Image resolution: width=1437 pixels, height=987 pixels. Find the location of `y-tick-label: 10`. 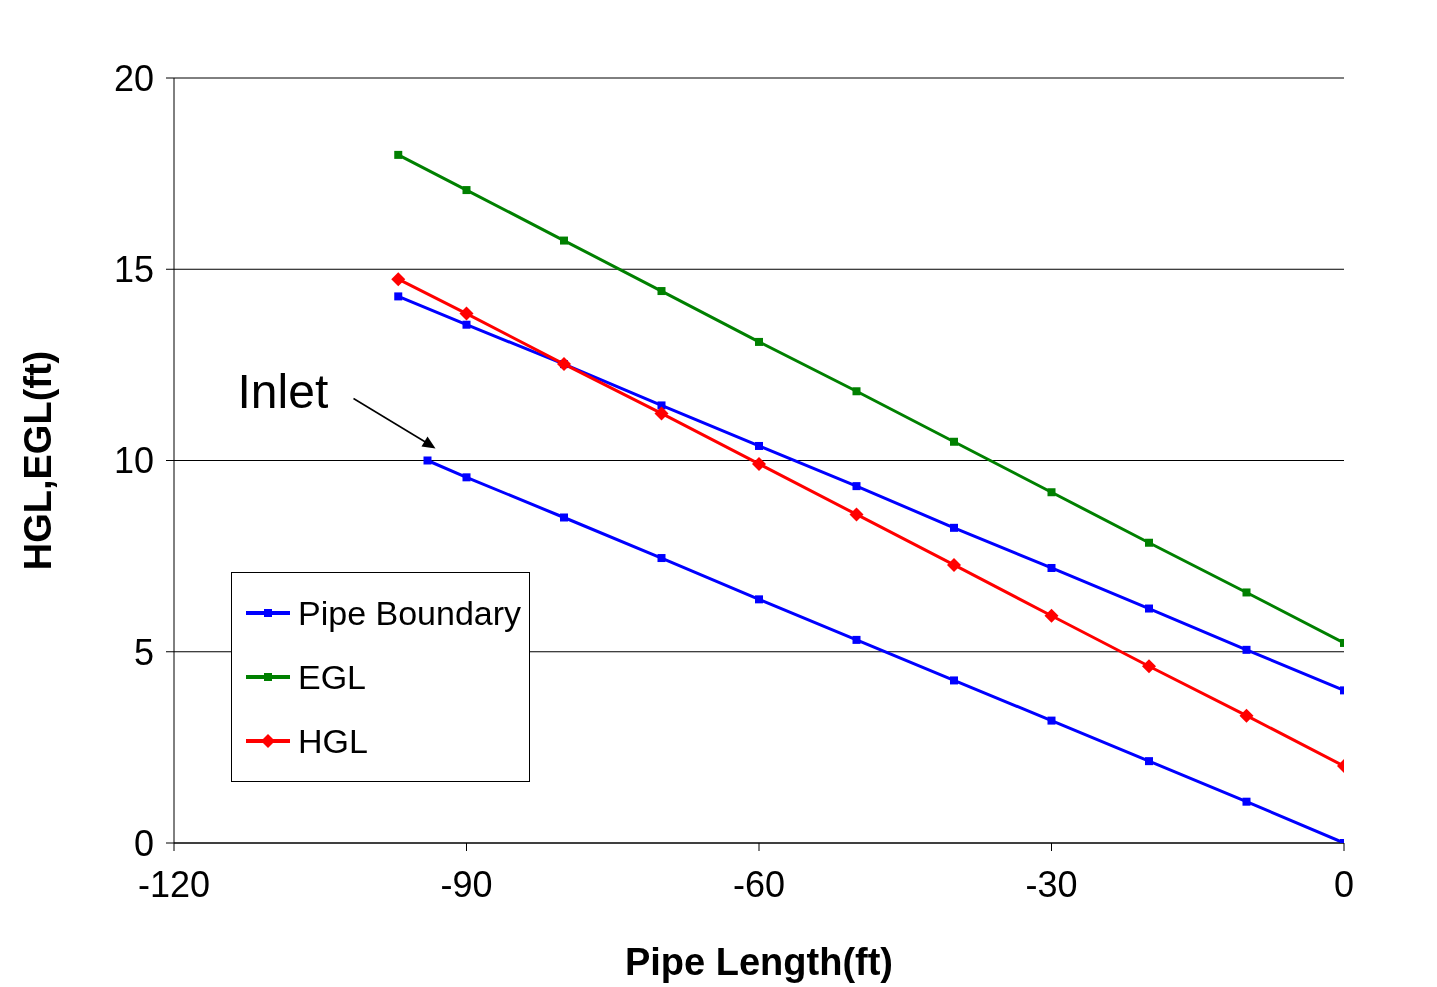

y-tick-label: 10 is located at coordinates (133, 461).